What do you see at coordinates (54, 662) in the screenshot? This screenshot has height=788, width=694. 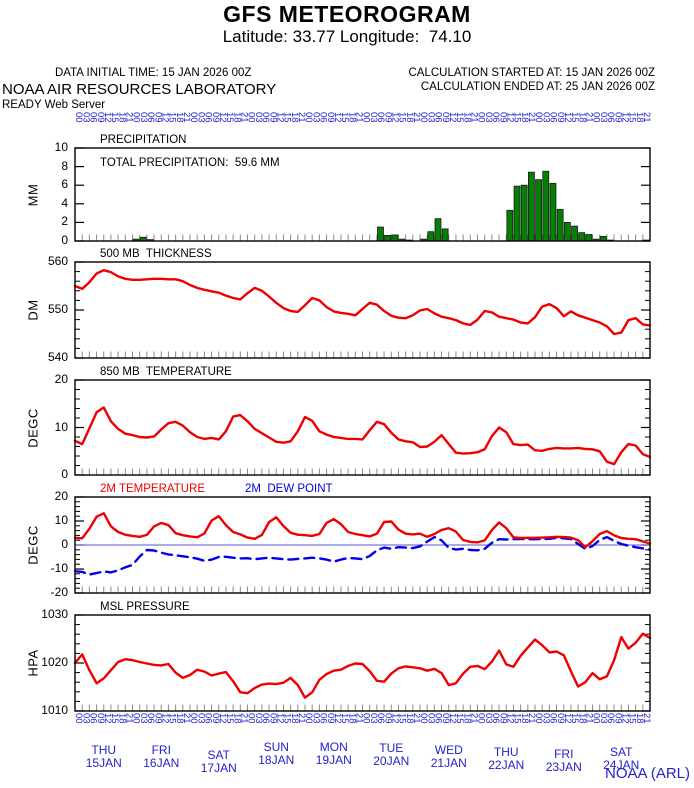 I see `y-tick-label: 1020` at bounding box center [54, 662].